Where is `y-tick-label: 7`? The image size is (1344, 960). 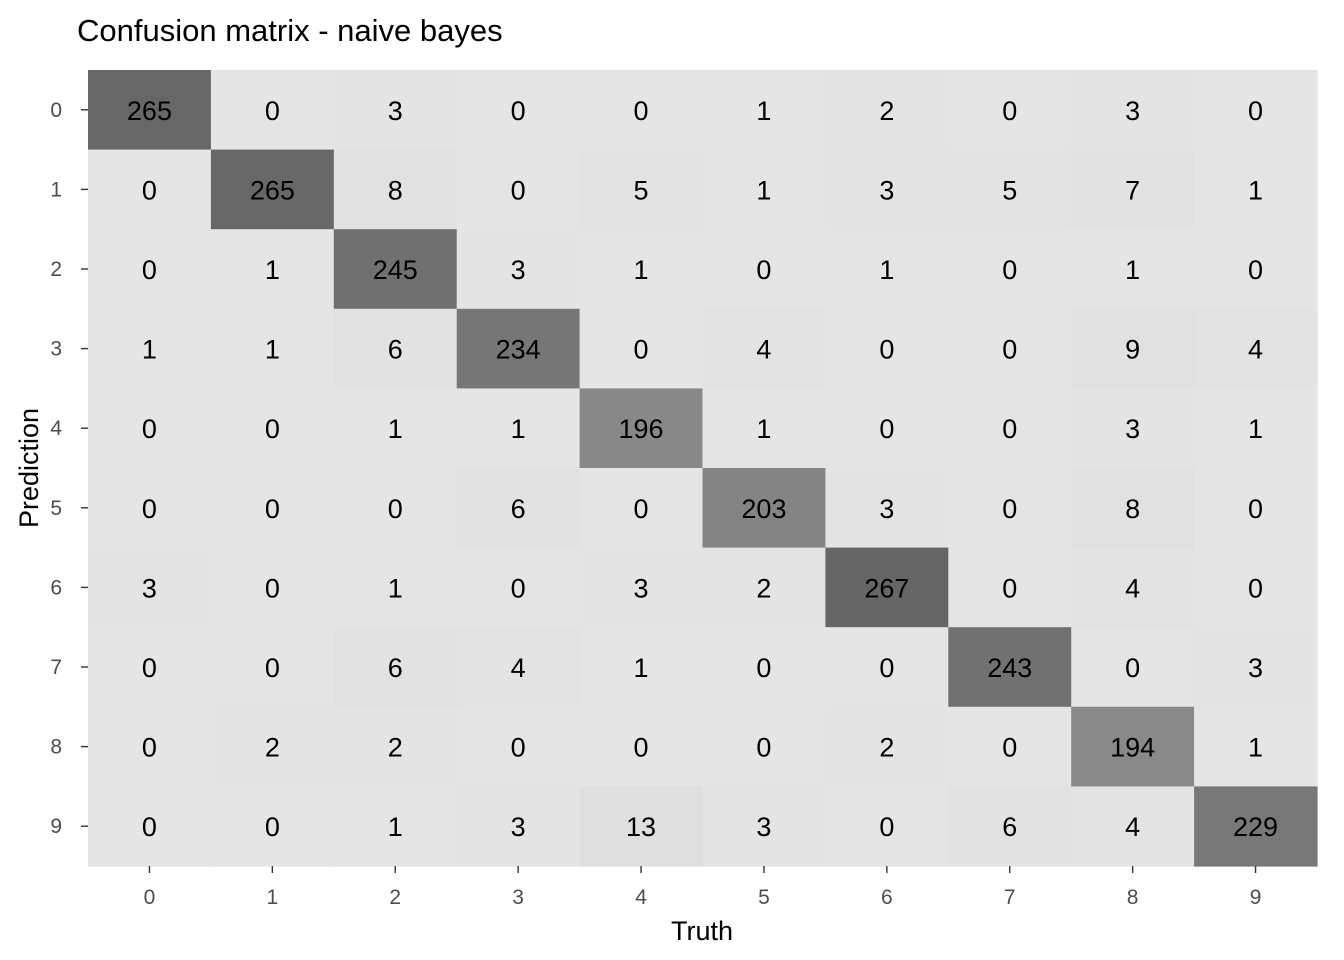 y-tick-label: 7 is located at coordinates (56, 667).